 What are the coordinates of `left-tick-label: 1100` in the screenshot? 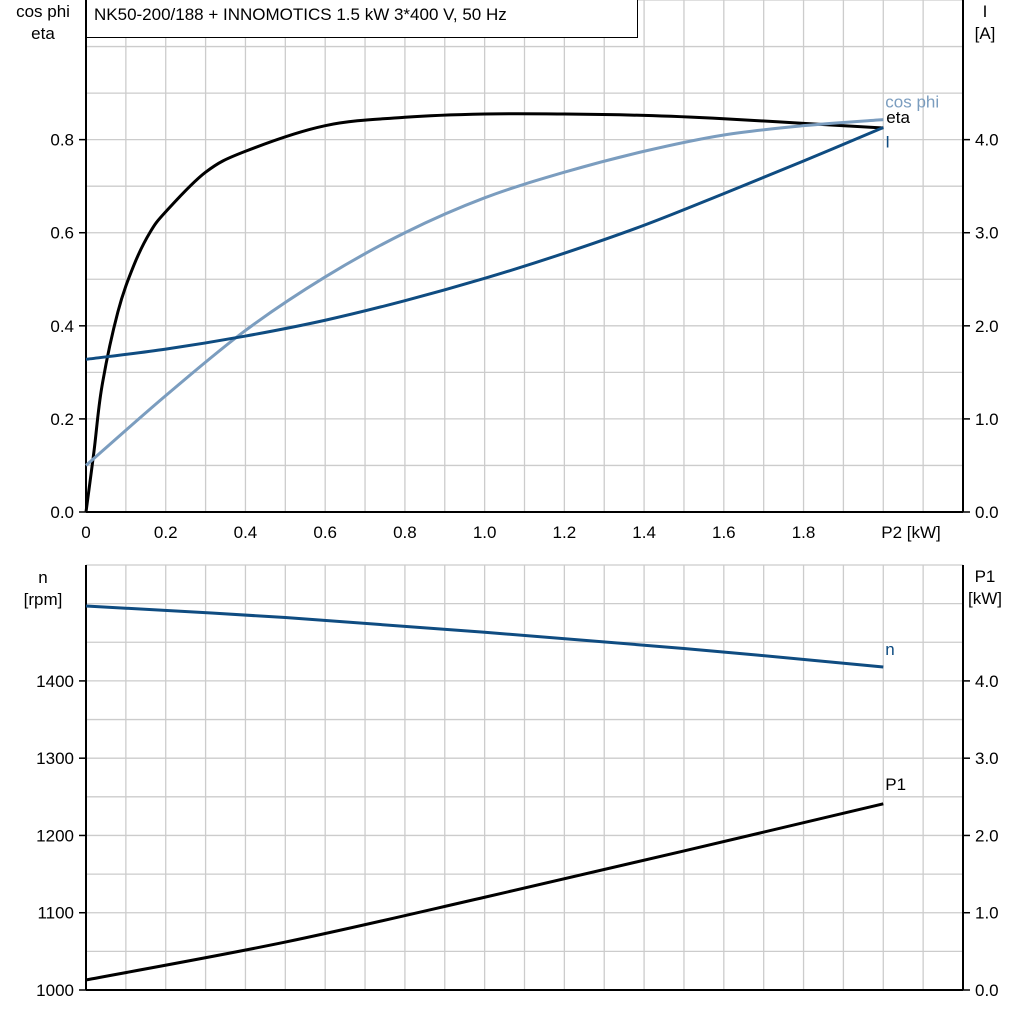 It's located at (55, 913).